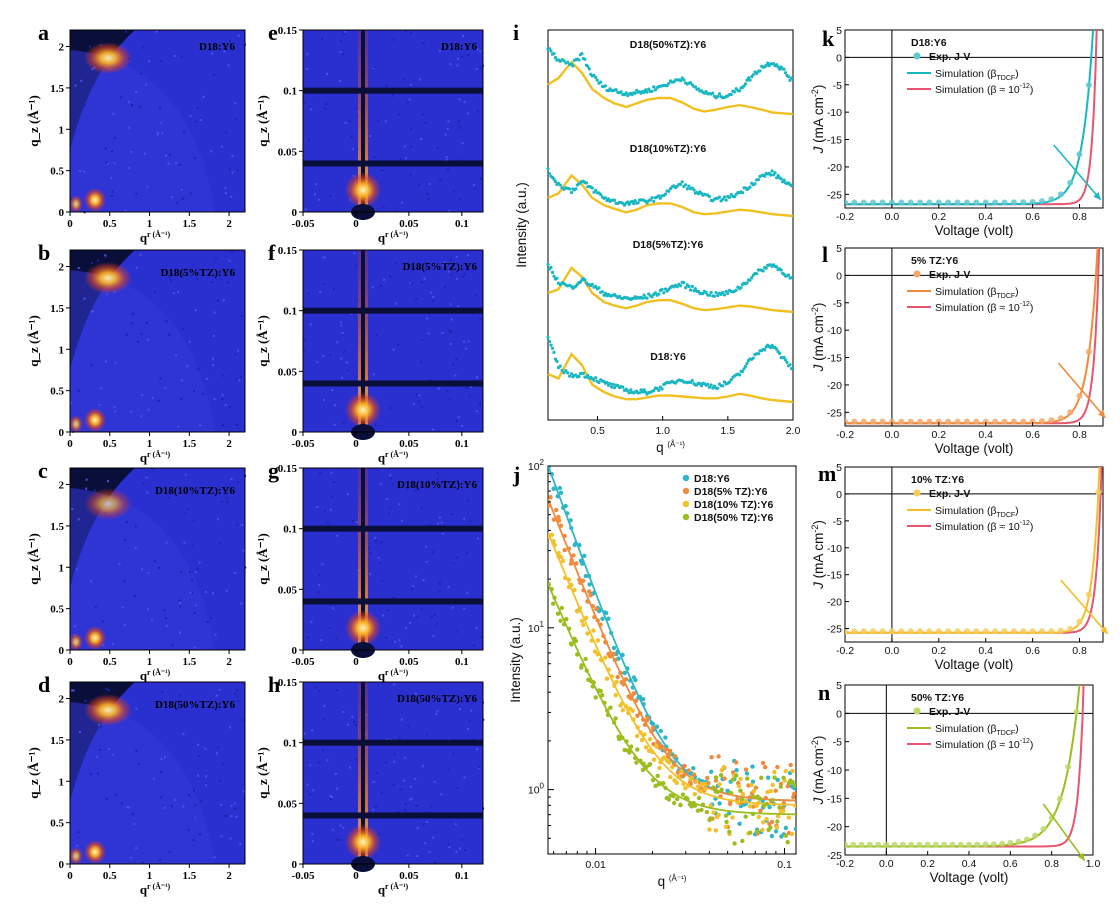  I want to click on y-tick-label: 102, so click(536, 465).